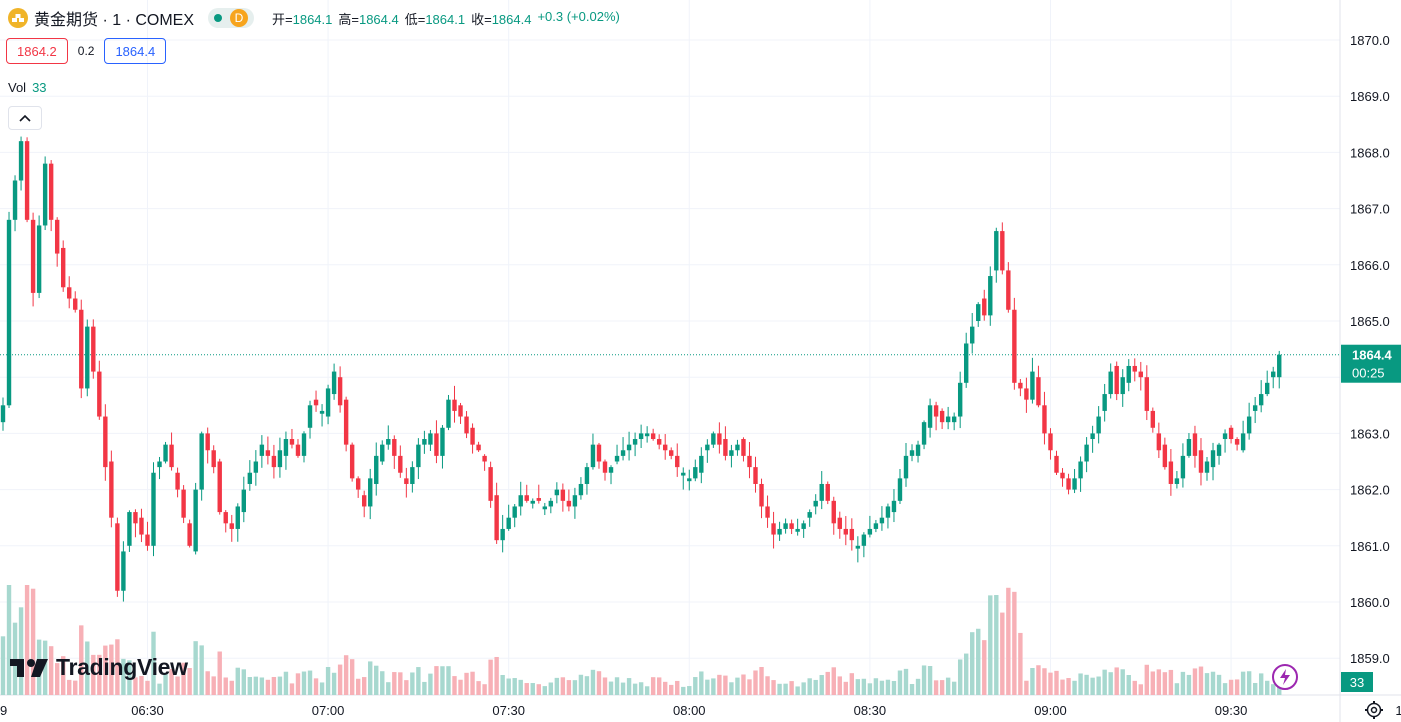 The image size is (1401, 722). Describe the element at coordinates (18, 18) in the screenshot. I see `gold-symbol-icon` at that location.